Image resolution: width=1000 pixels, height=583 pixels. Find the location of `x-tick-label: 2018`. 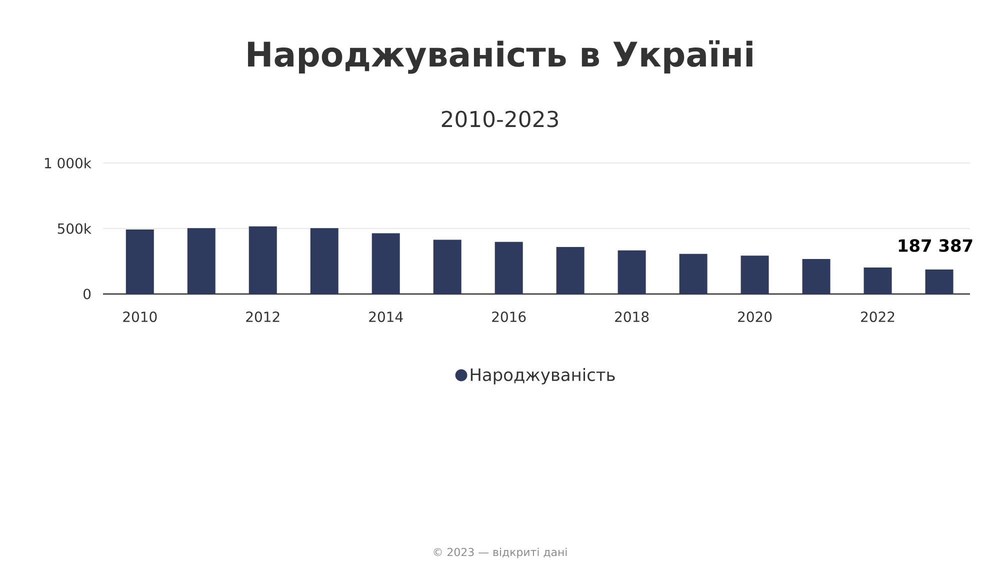

x-tick-label: 2018 is located at coordinates (632, 317).